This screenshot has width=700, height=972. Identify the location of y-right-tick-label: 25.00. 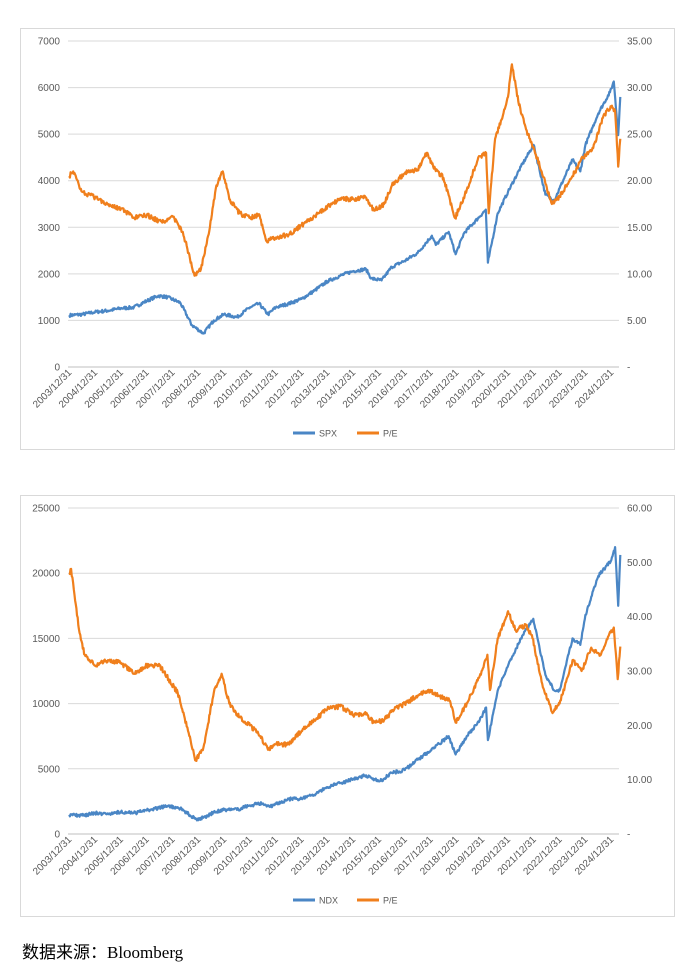
(639, 135).